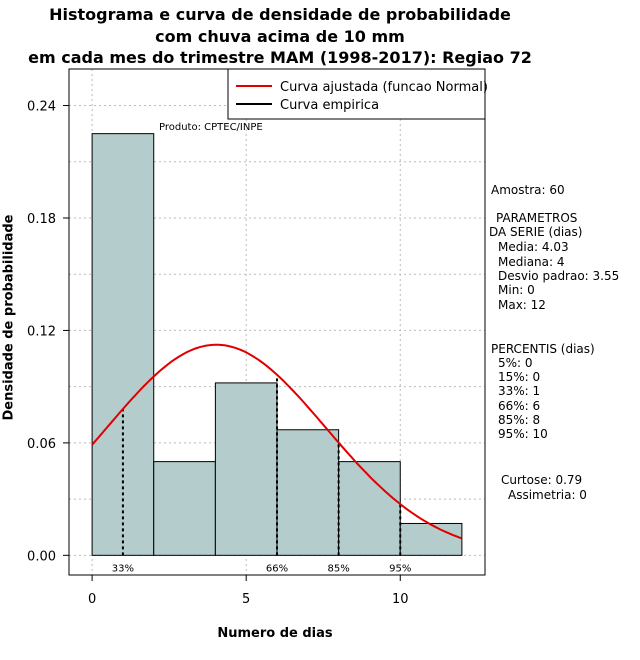 Image resolution: width=640 pixels, height=660 pixels. What do you see at coordinates (531, 262) in the screenshot?
I see `stat-median: Mediana: 4` at bounding box center [531, 262].